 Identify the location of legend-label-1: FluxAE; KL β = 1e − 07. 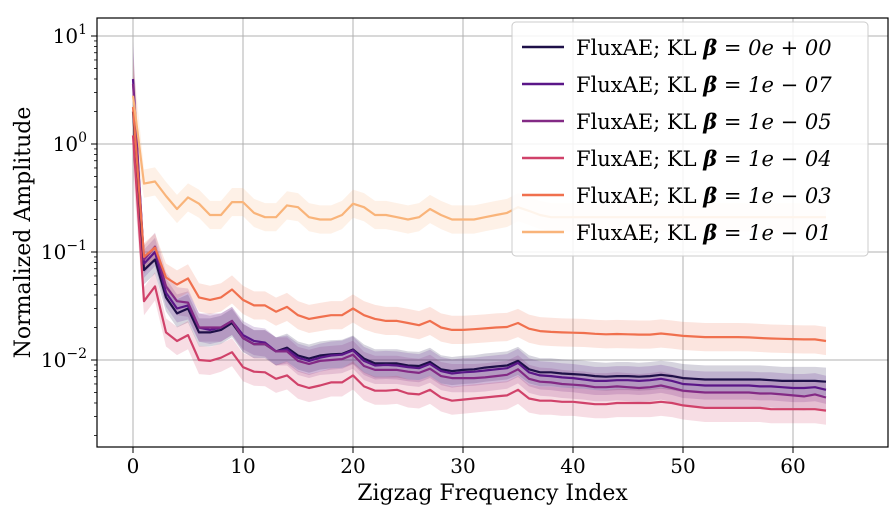
(704, 84).